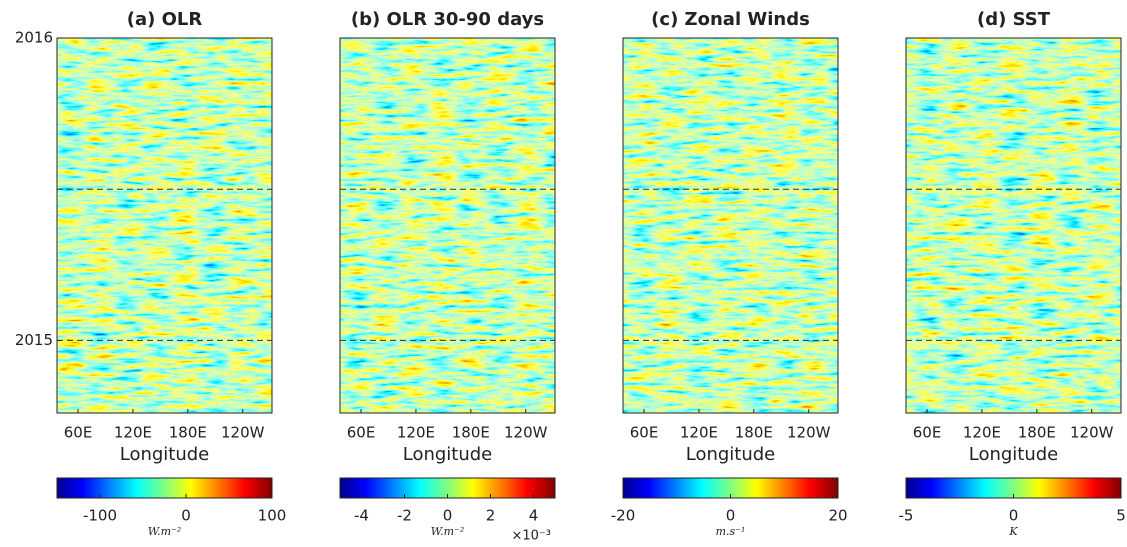 The image size is (1127, 547). What do you see at coordinates (906, 516) in the screenshot?
I see `colorbar-tick-label: -5` at bounding box center [906, 516].